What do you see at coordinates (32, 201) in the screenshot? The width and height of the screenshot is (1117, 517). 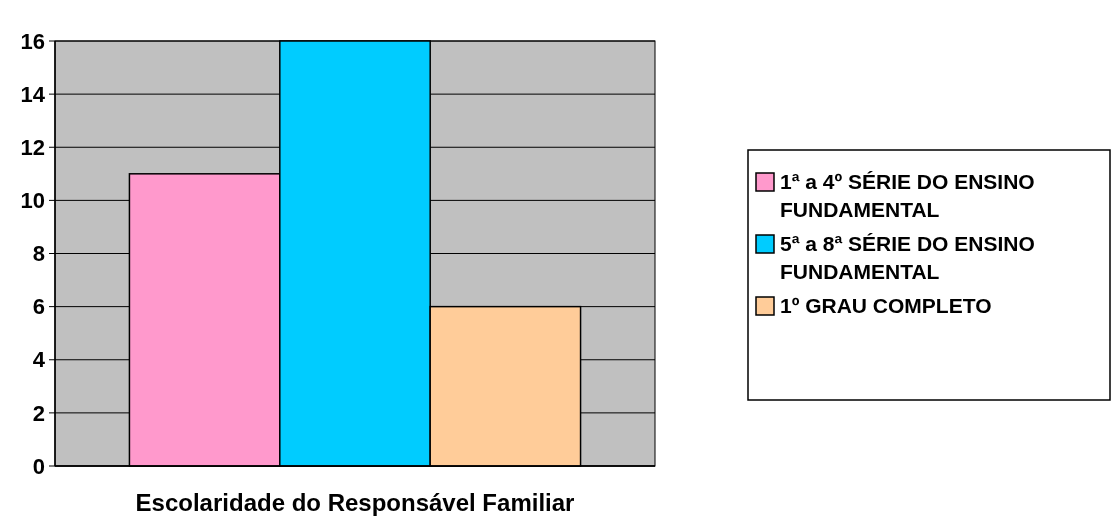 I see `y-tick-label: 10` at bounding box center [32, 201].